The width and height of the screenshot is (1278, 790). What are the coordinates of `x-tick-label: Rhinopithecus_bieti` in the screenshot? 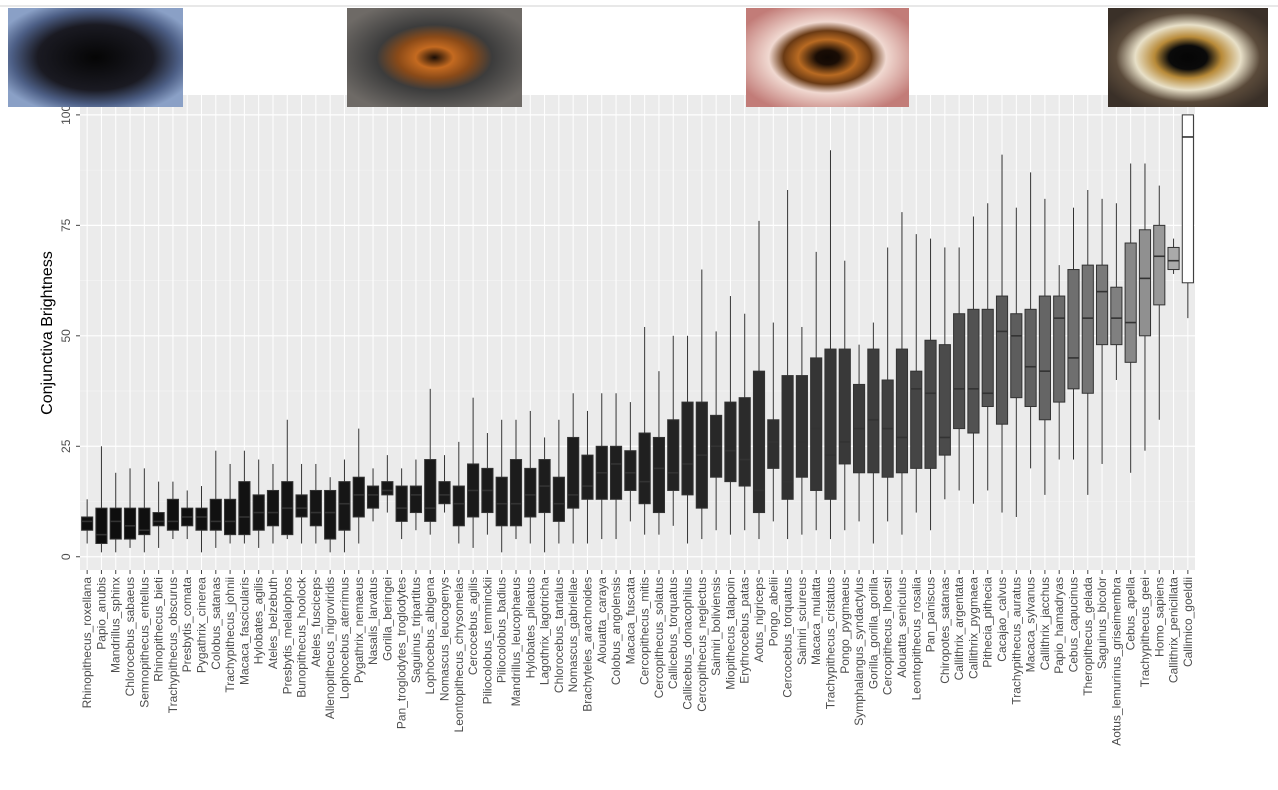 It's located at (159, 629).